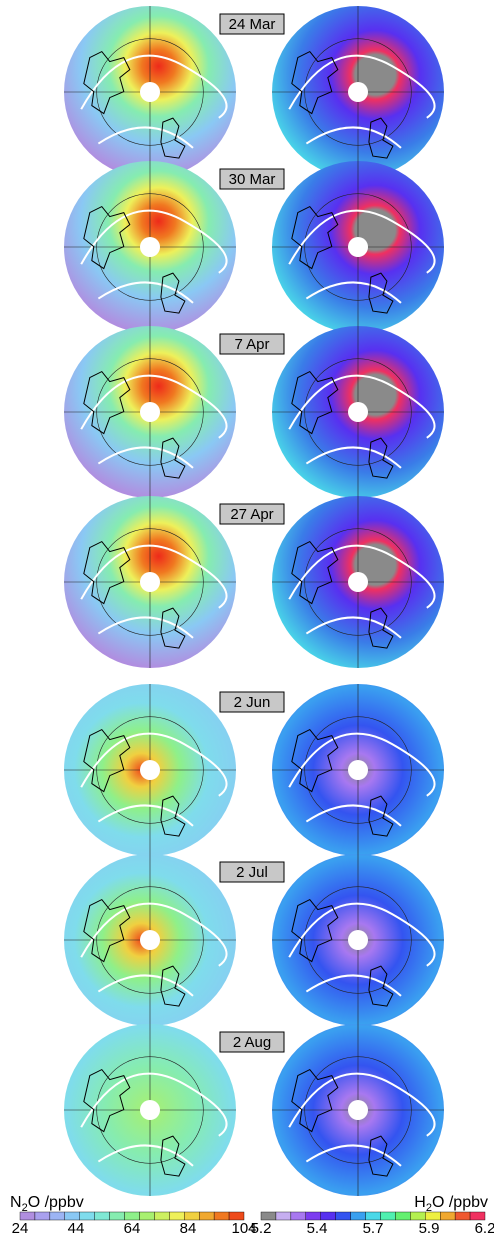  I want to click on date-label-text: 30 Mar, so click(252, 179).